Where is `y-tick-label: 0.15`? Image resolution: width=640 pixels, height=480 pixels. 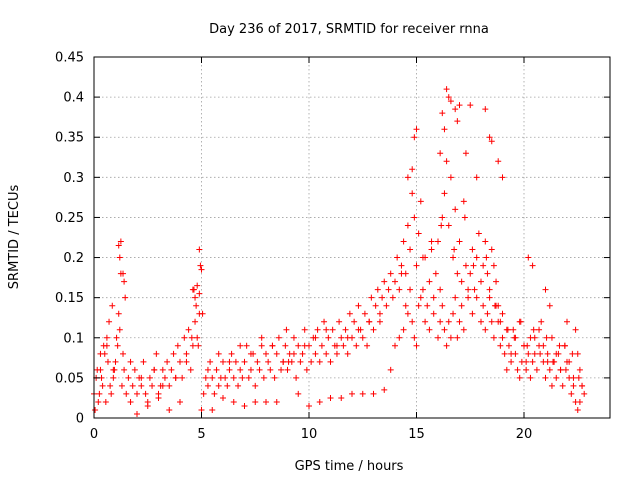 y-tick-label: 0.15 is located at coordinates (69, 298).